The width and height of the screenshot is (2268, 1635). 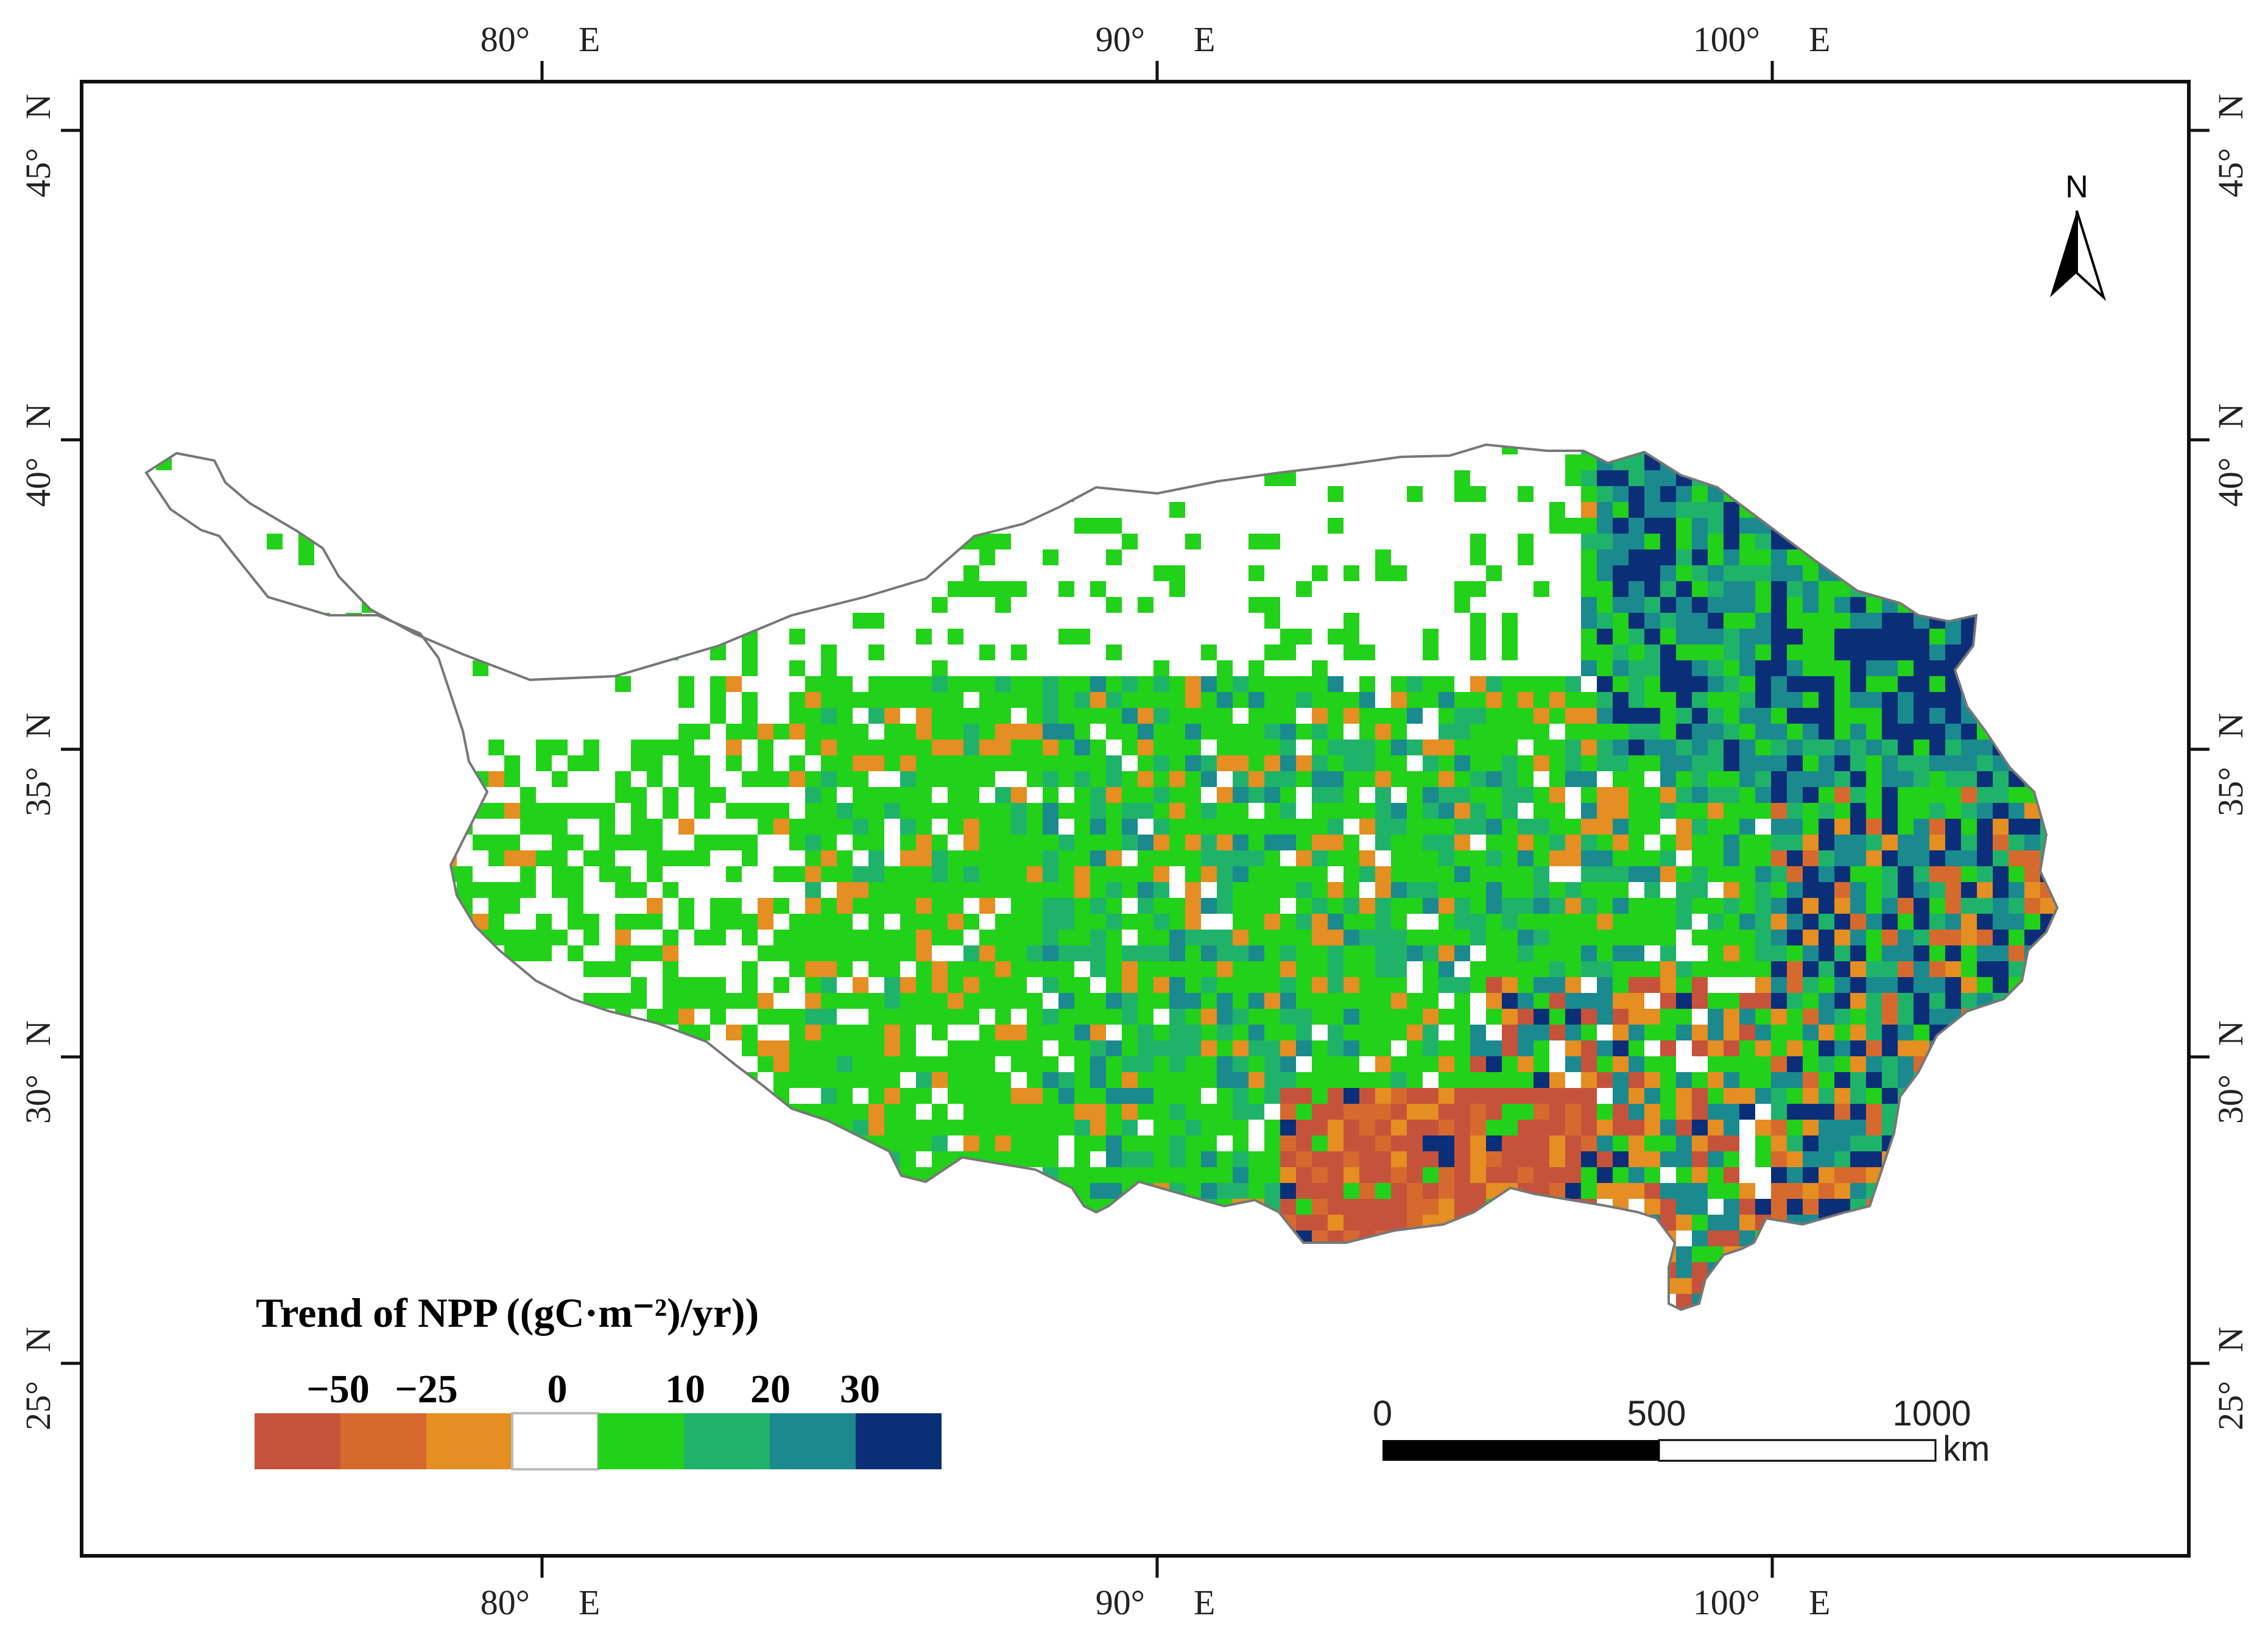 I want to click on legend-swatches, so click(x=598, y=1441).